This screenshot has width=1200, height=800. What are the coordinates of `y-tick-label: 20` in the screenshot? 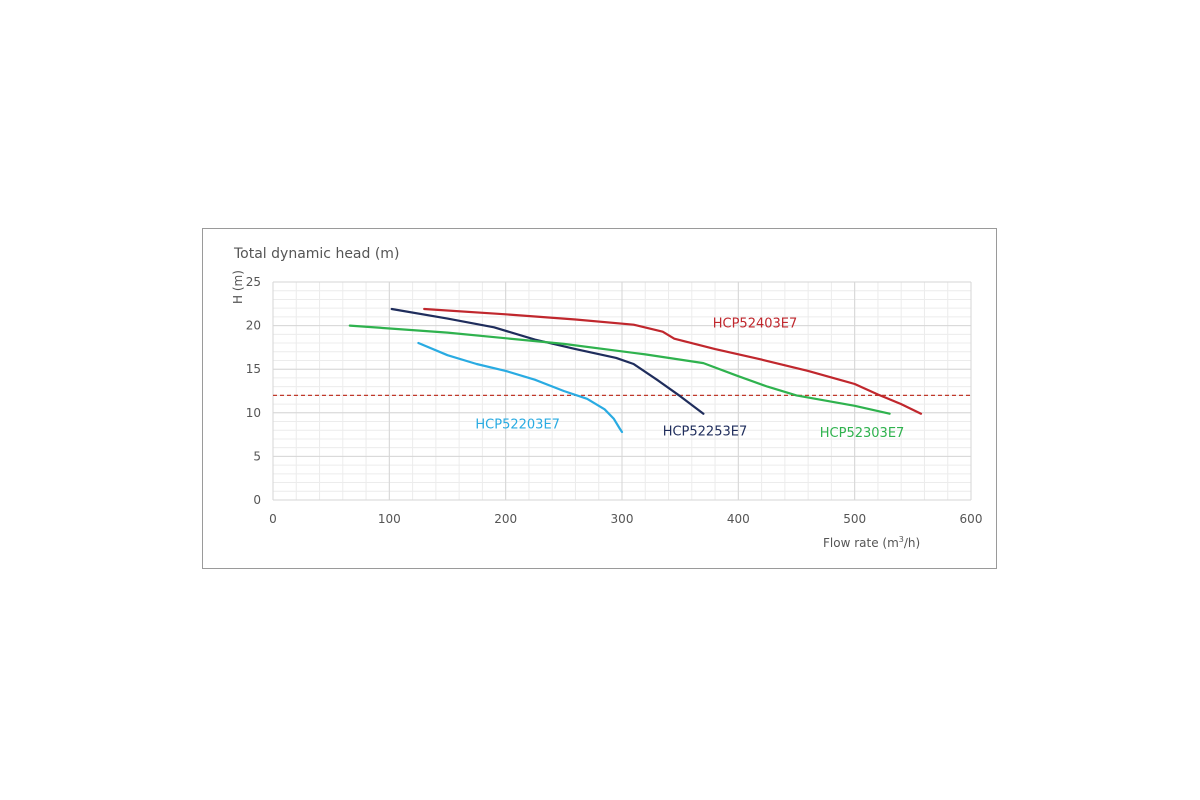 It's located at (253, 326).